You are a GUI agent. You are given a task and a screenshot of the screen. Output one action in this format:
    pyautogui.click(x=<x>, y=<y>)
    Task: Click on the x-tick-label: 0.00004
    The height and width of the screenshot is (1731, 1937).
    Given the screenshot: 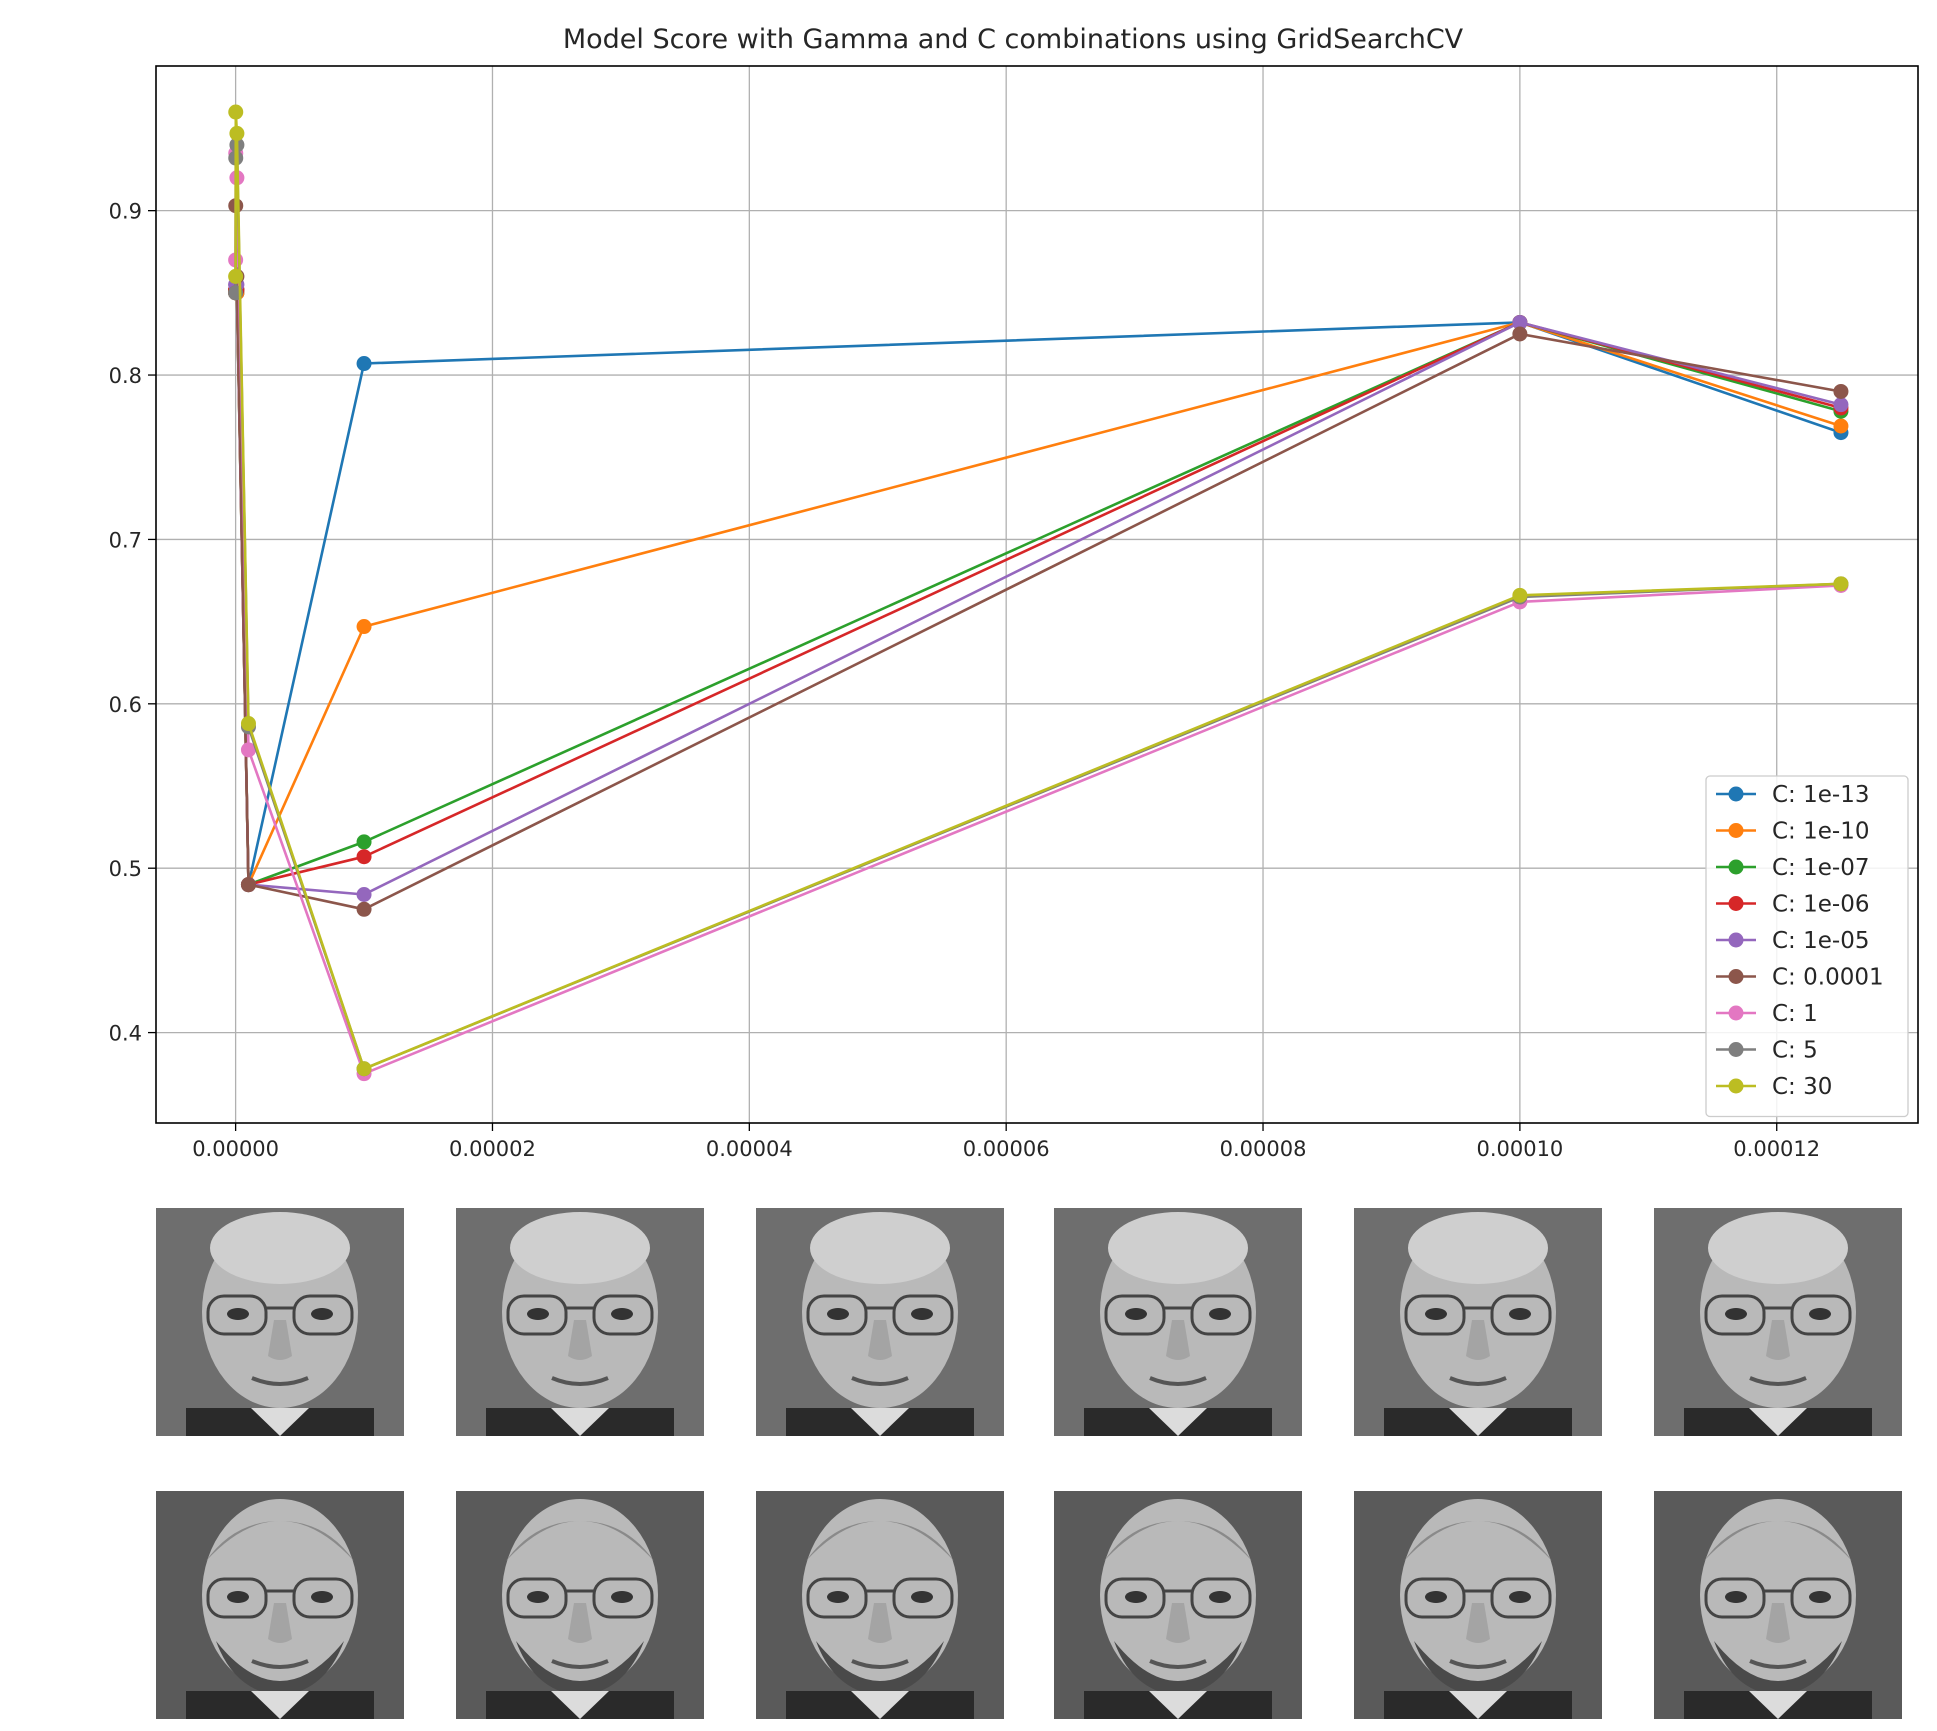 What is the action you would take?
    pyautogui.click(x=749, y=1149)
    